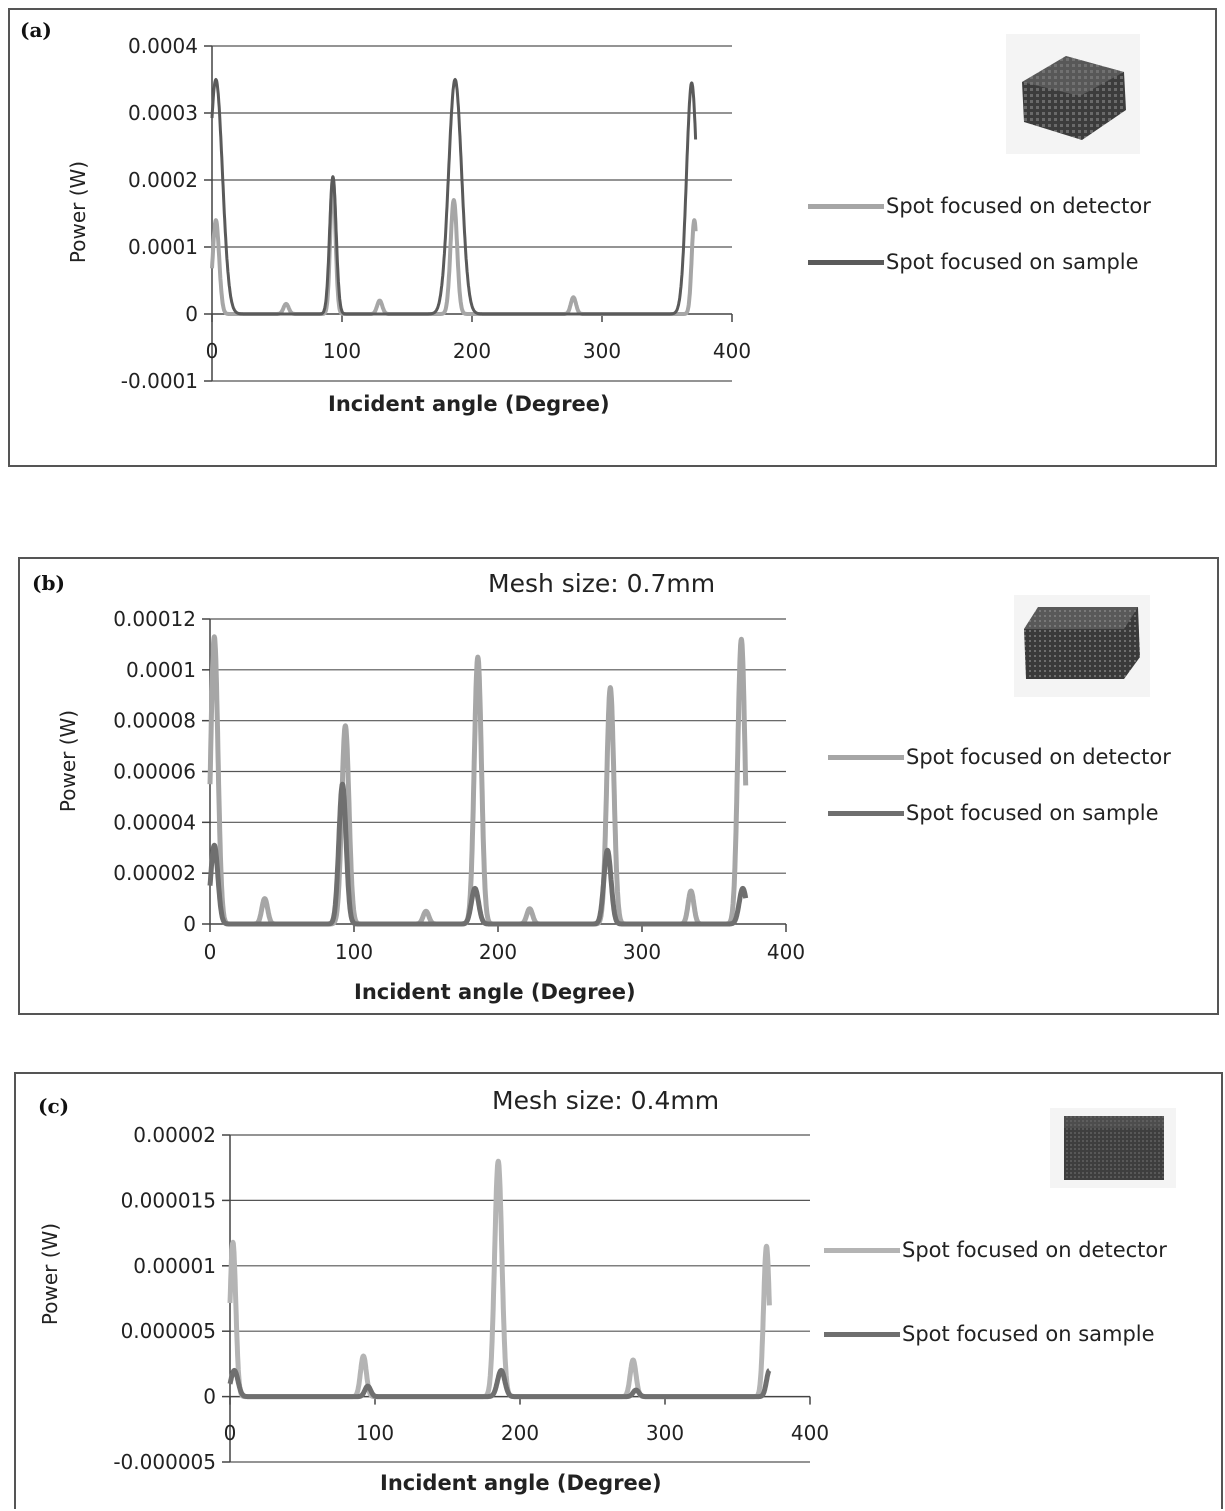 This screenshot has height=1511, width=1225. What do you see at coordinates (866, 757) in the screenshot?
I see `legend-swatch-detector-b` at bounding box center [866, 757].